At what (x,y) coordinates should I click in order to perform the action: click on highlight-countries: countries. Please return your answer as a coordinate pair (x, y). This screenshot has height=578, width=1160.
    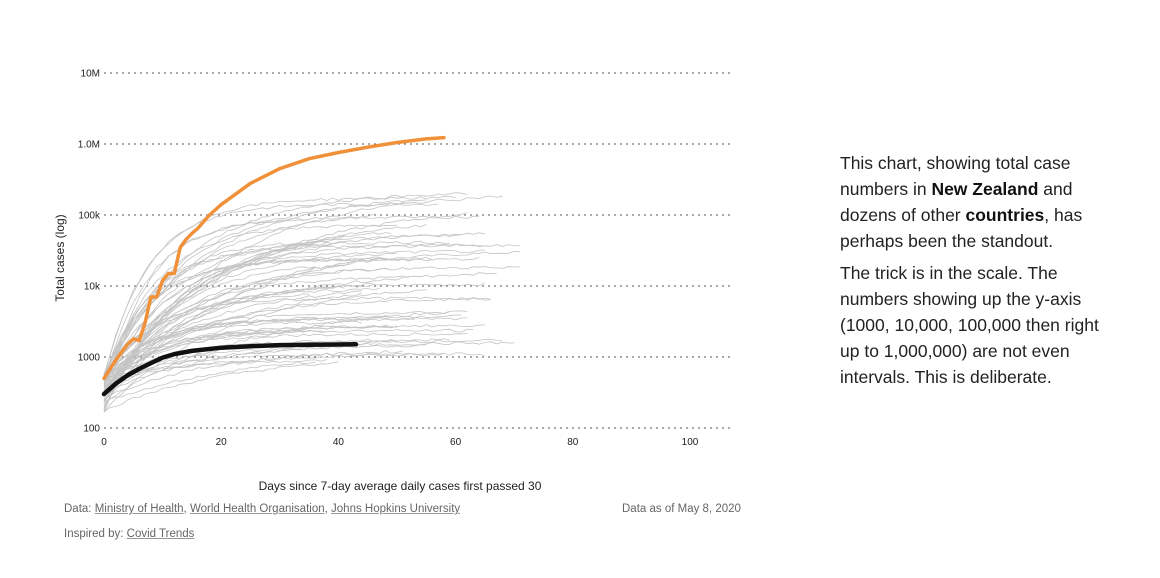
    Looking at the image, I should click on (1005, 215).